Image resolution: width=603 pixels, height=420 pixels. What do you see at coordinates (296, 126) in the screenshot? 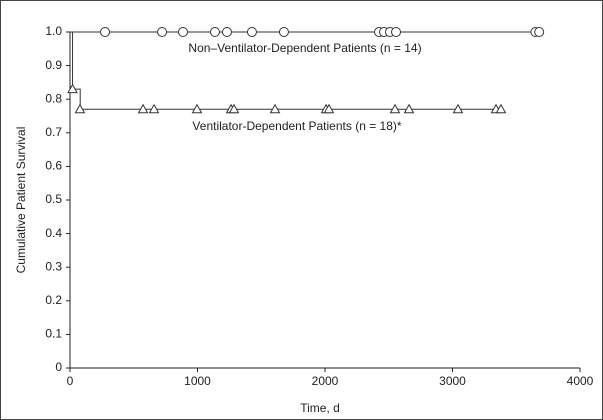
I see `series-label: Ventilator-Dependent Patients (n = 18)*` at bounding box center [296, 126].